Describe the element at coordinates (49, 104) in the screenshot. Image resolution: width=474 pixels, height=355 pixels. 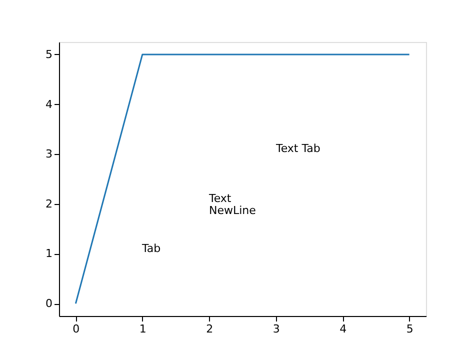
I see `y-tick-label: 4` at that location.